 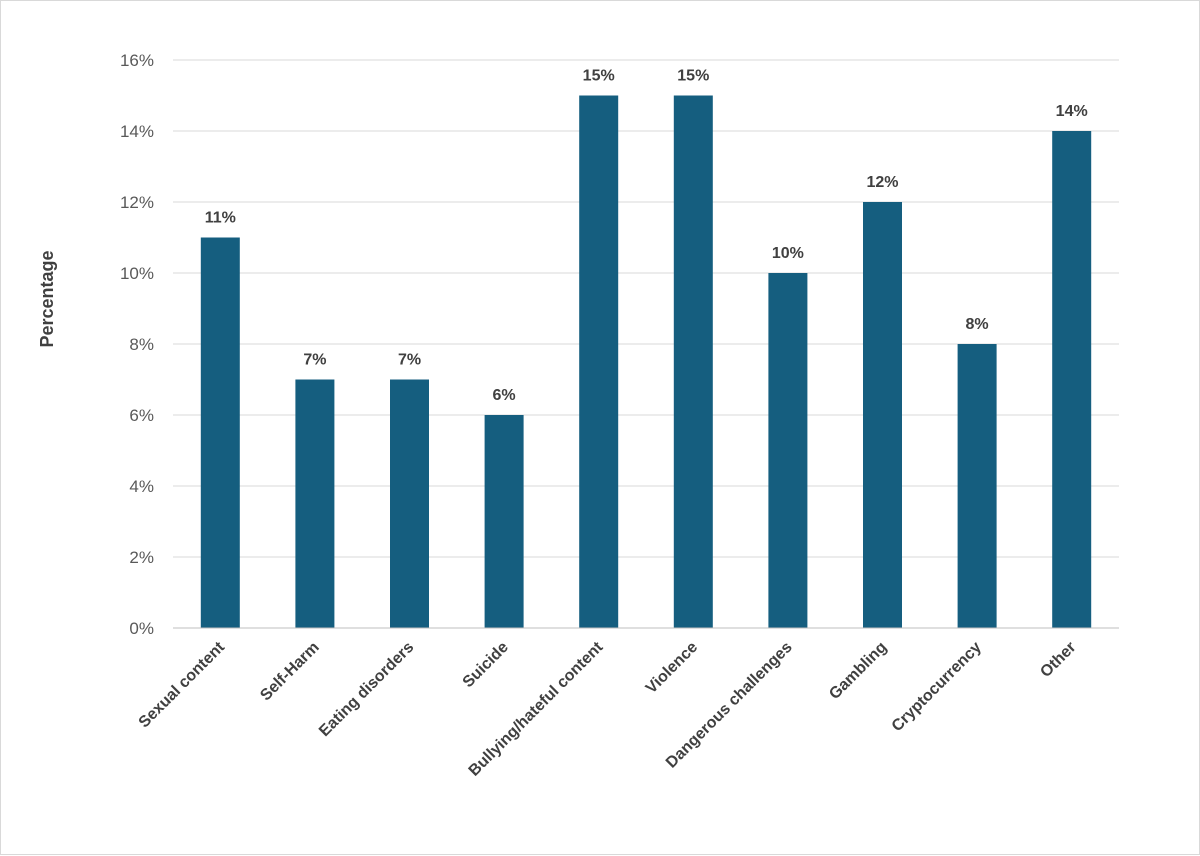 I want to click on x-category-label: Other, so click(x=1058, y=660).